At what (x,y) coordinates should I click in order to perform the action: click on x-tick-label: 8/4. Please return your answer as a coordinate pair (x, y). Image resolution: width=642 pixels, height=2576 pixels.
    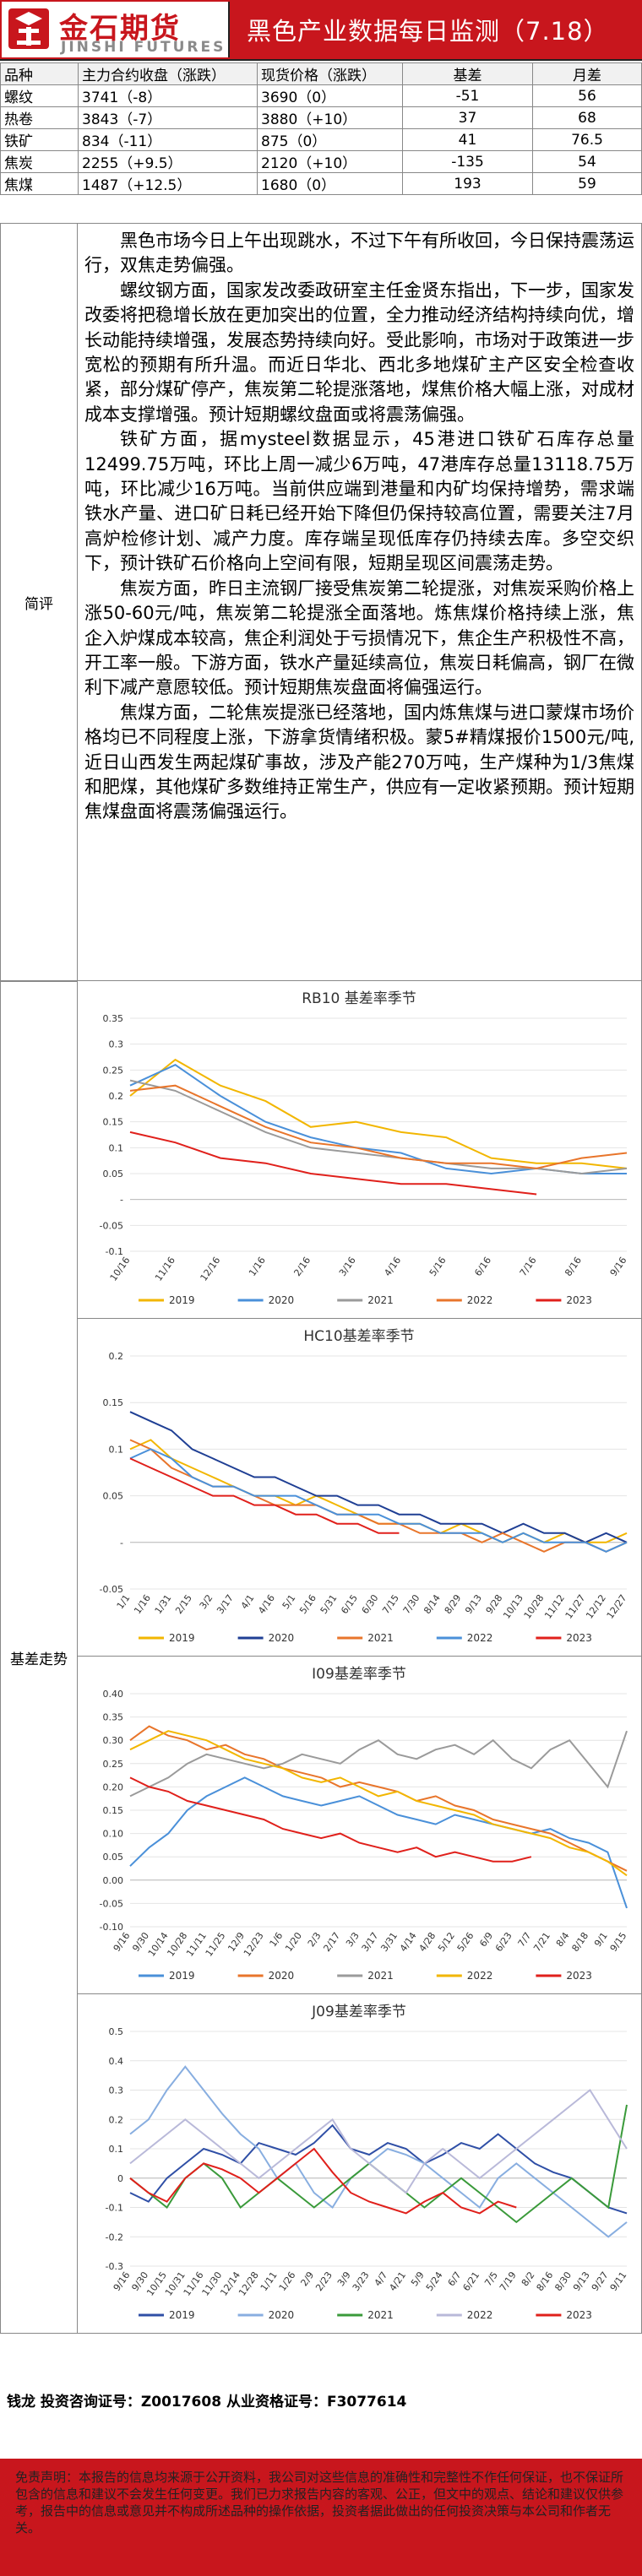
    Looking at the image, I should click on (563, 1939).